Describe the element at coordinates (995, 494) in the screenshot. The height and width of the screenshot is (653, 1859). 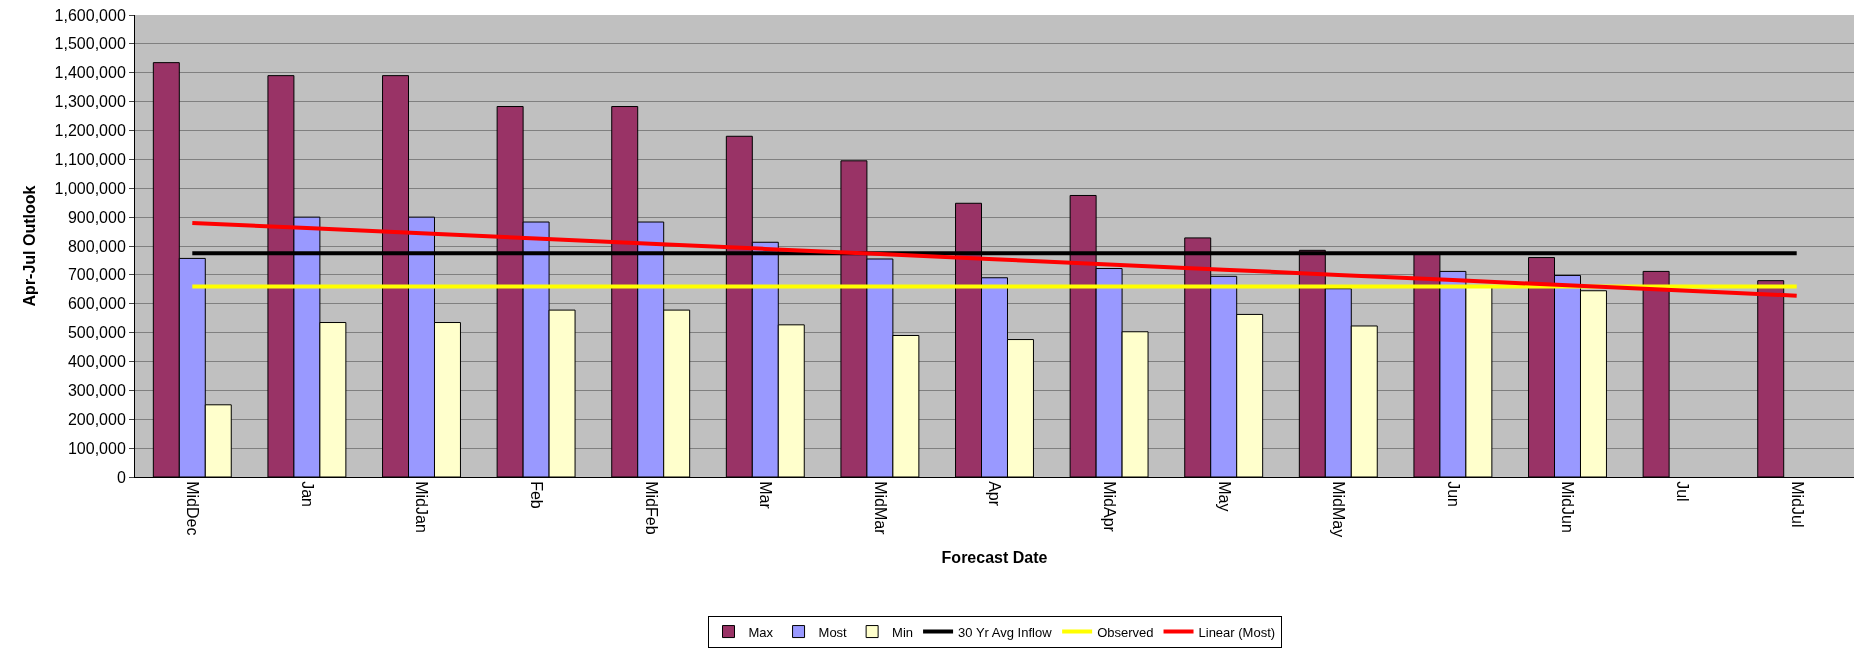
I see `x-tick-label: Apr` at that location.